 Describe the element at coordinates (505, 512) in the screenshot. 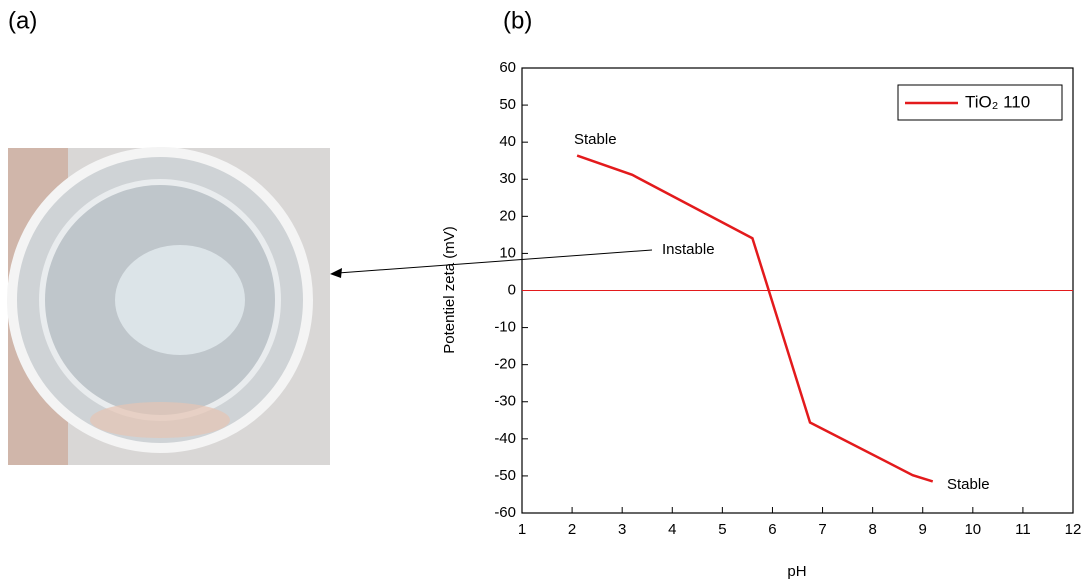

I see `y-tick-label: -60` at that location.